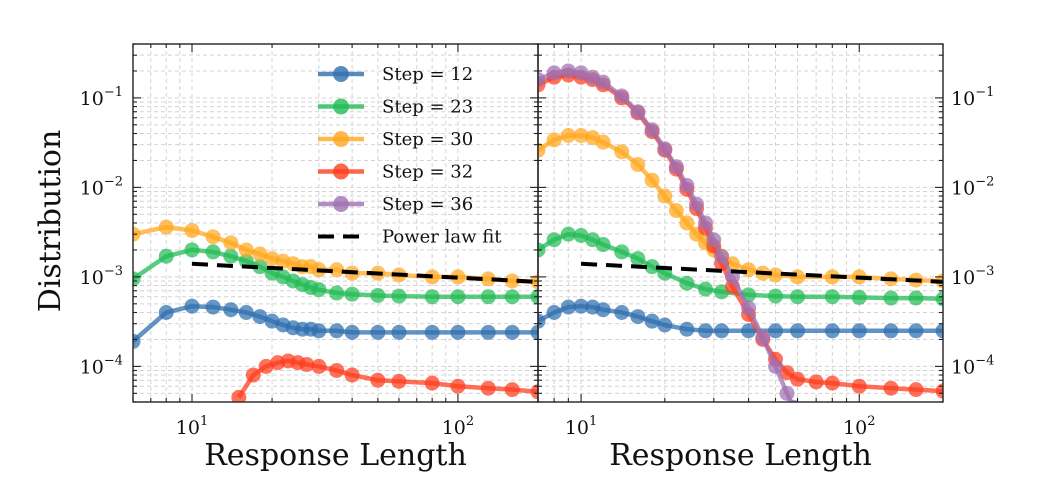 The height and width of the screenshot is (497, 1050). What do you see at coordinates (427, 74) in the screenshot?
I see `legend-label-step-12: Step = 12` at bounding box center [427, 74].